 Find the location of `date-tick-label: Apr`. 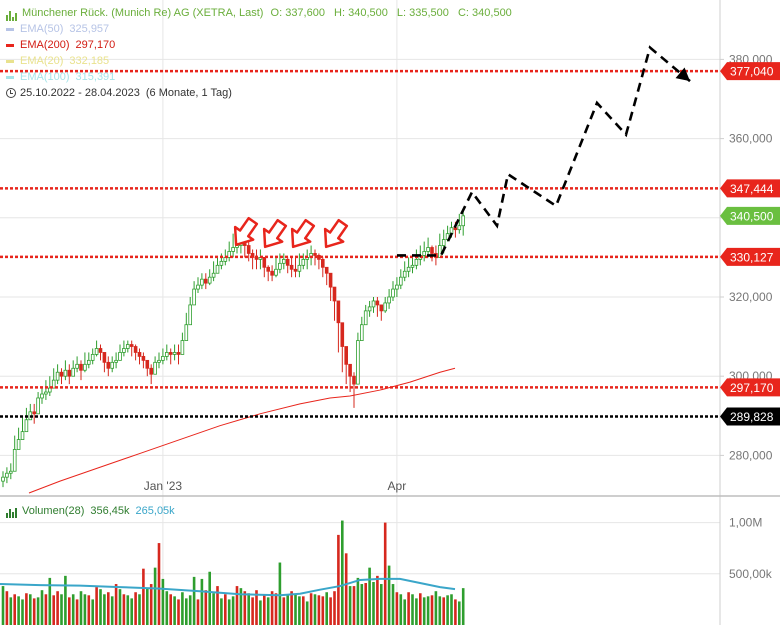

date-tick-label: Apr is located at coordinates (397, 486).